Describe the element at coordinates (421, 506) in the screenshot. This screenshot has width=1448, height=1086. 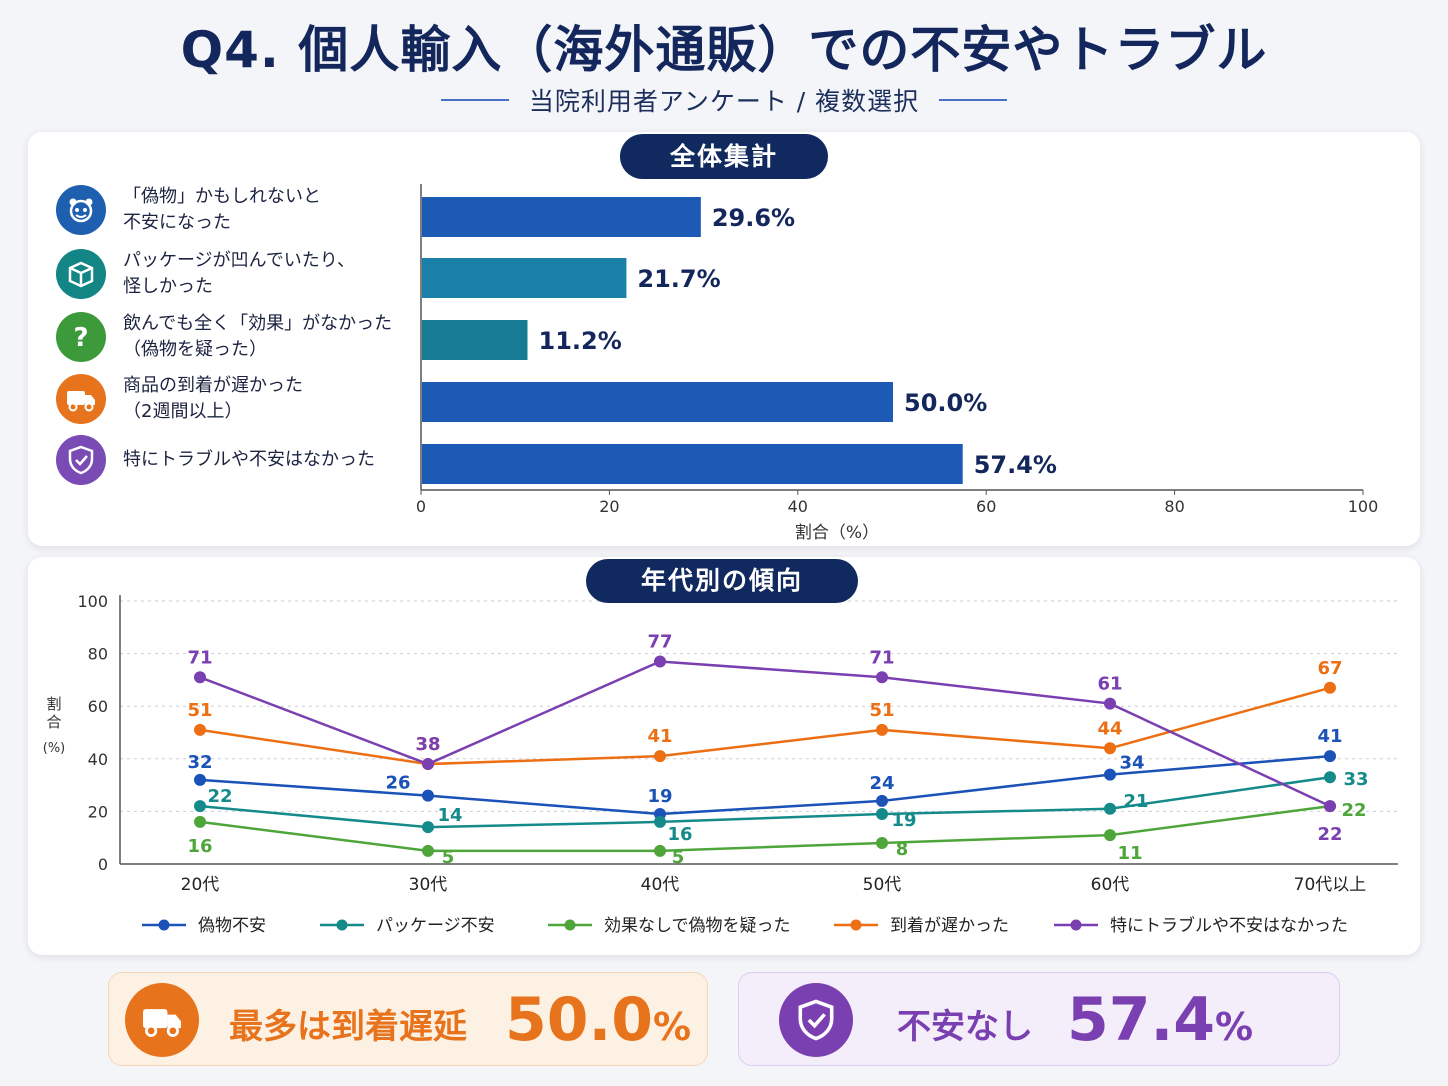
I see `bar-x-tick-label: 0` at that location.